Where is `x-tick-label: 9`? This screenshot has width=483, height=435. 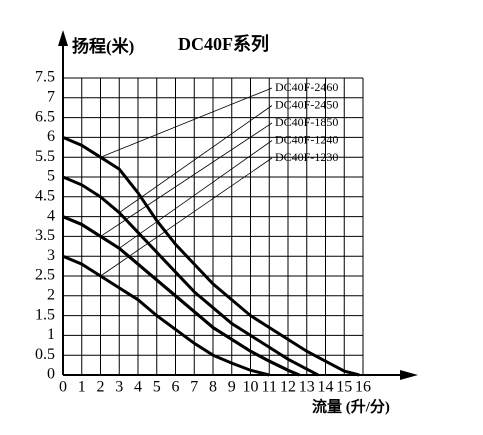
x-tick-label: 9 is located at coordinates (232, 387).